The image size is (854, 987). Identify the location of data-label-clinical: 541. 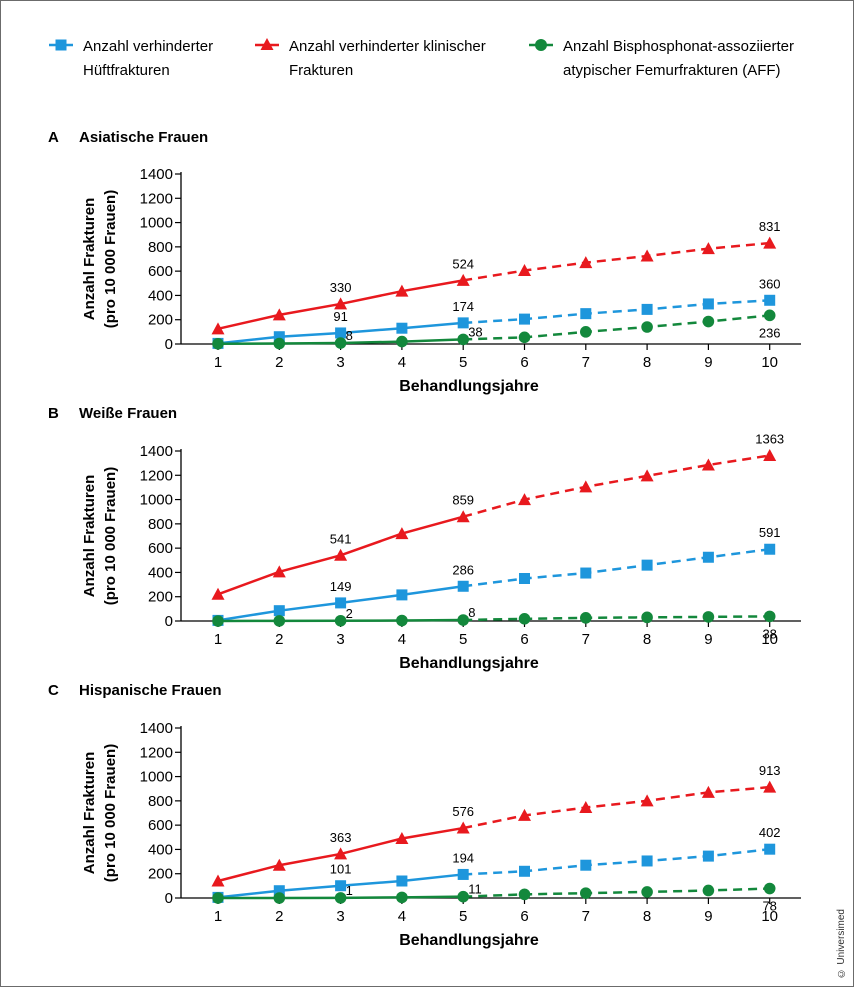
(341, 538).